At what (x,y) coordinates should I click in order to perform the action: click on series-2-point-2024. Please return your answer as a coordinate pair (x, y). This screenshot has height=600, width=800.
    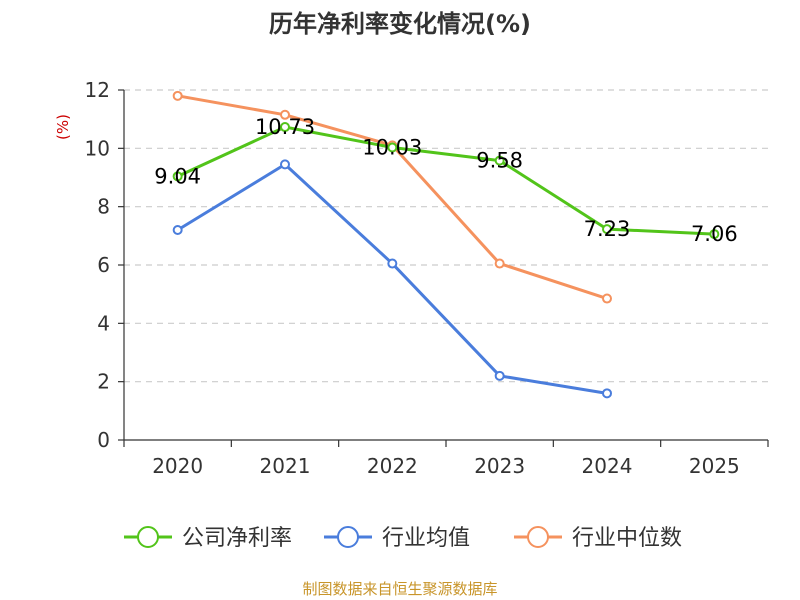
    Looking at the image, I should click on (607, 298).